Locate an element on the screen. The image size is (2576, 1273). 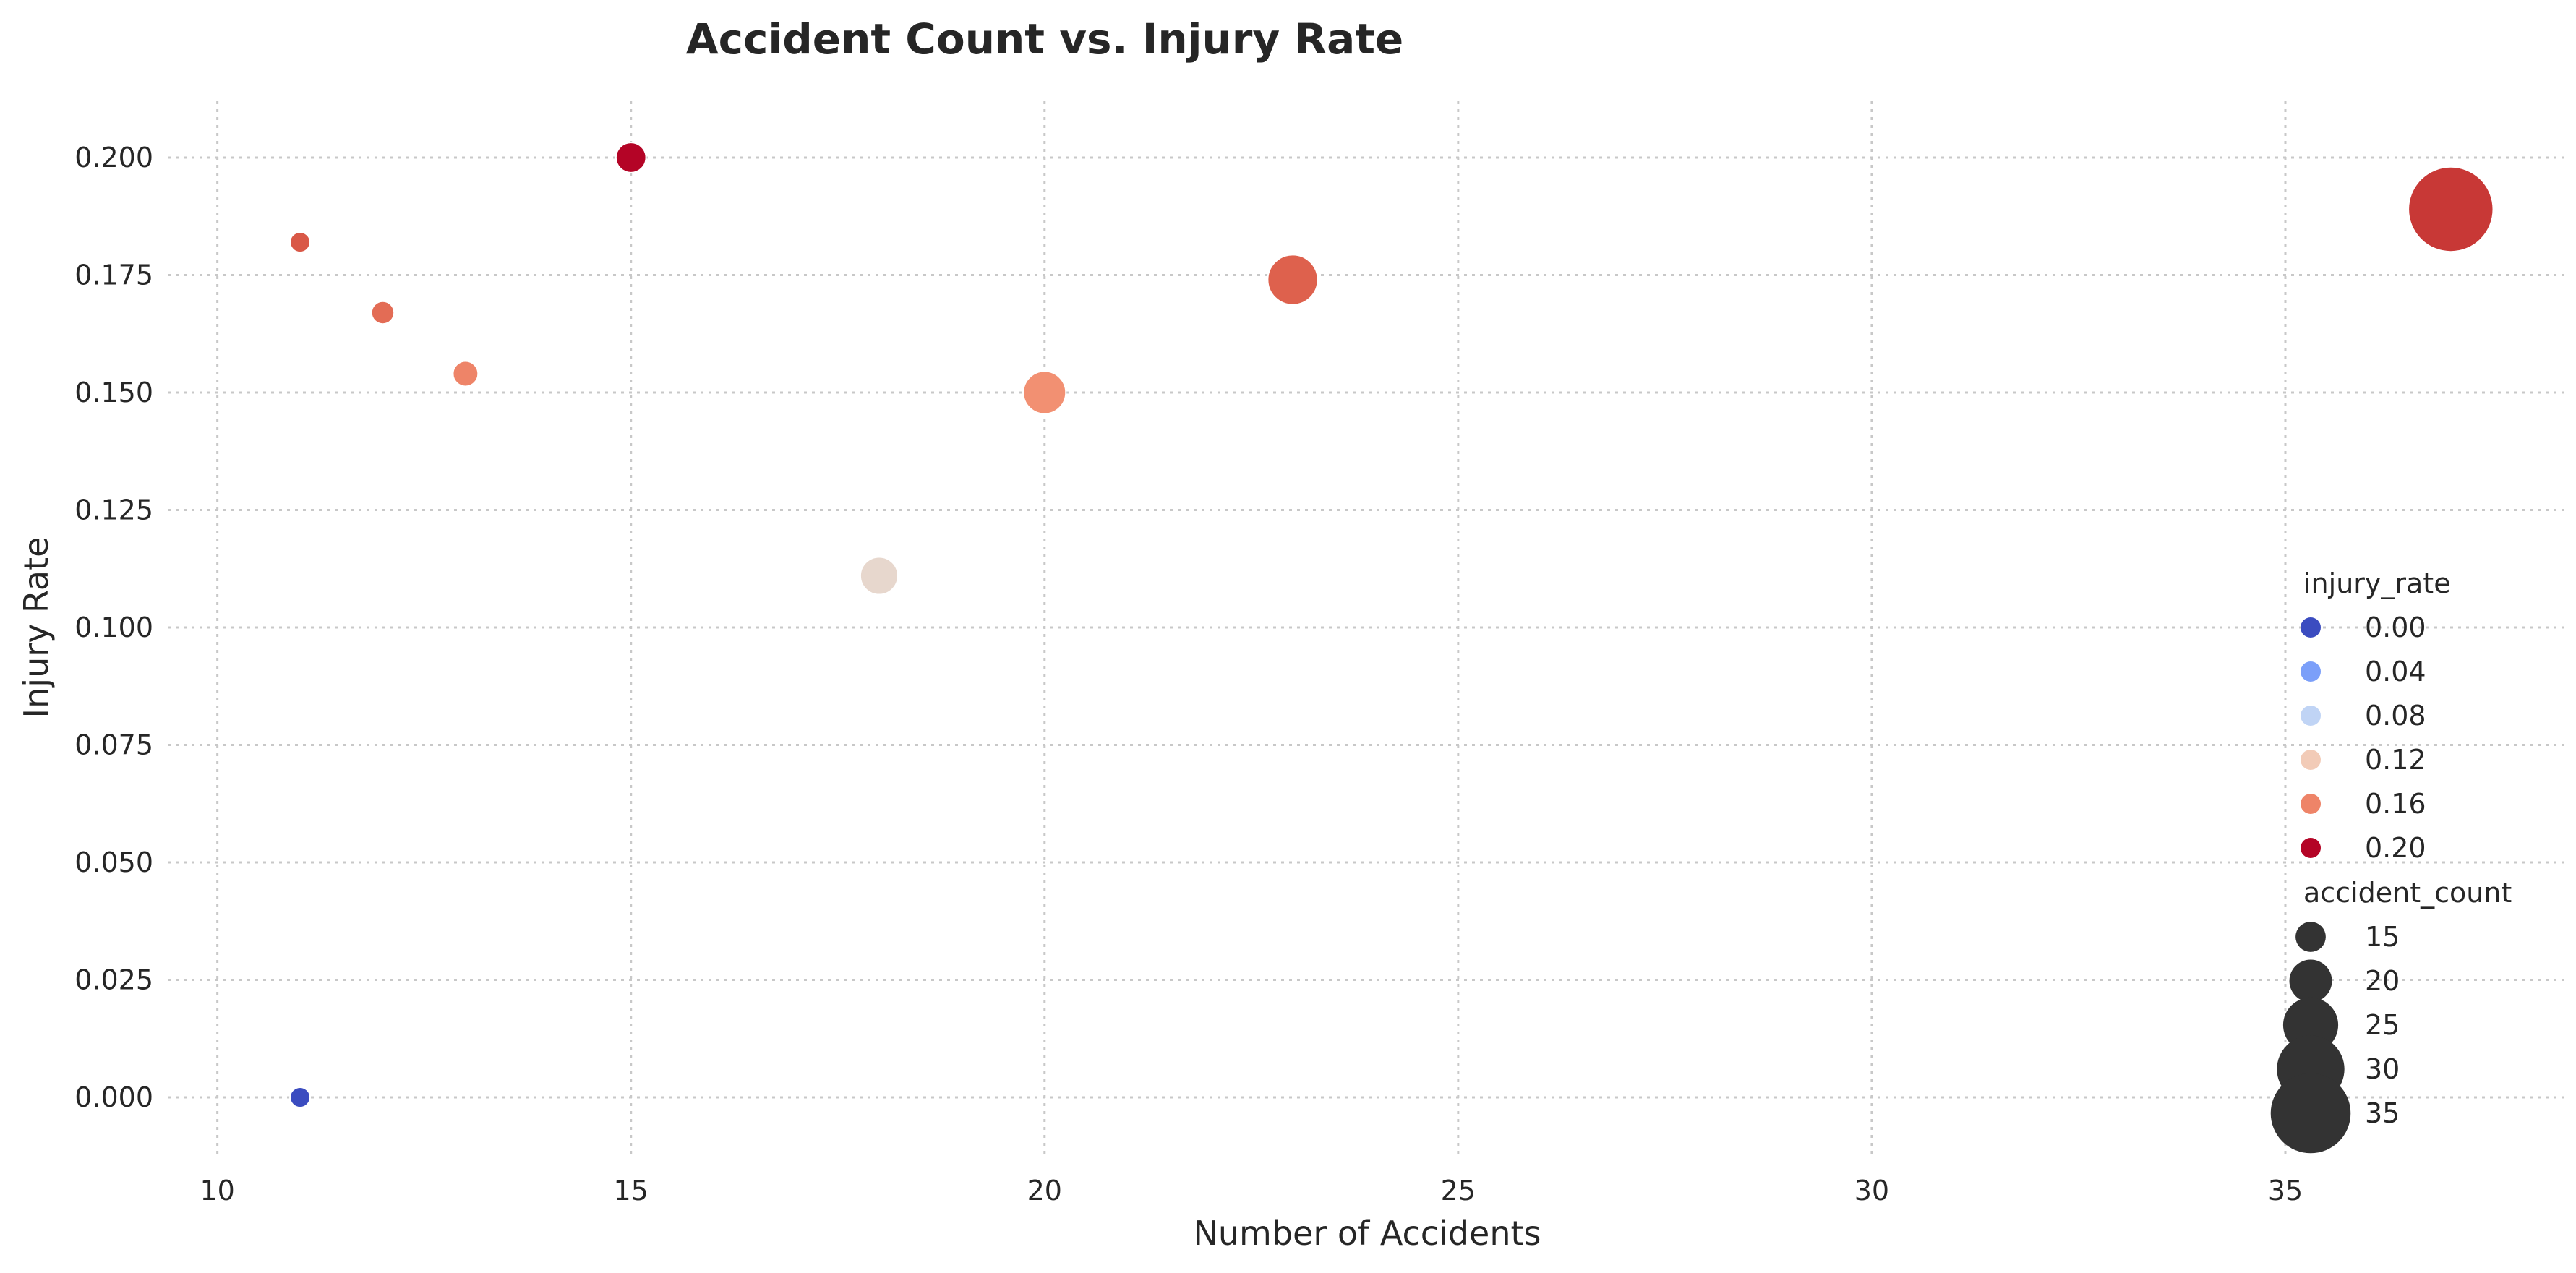
x-axis-label: Number of Accidents is located at coordinates (1367, 1233).